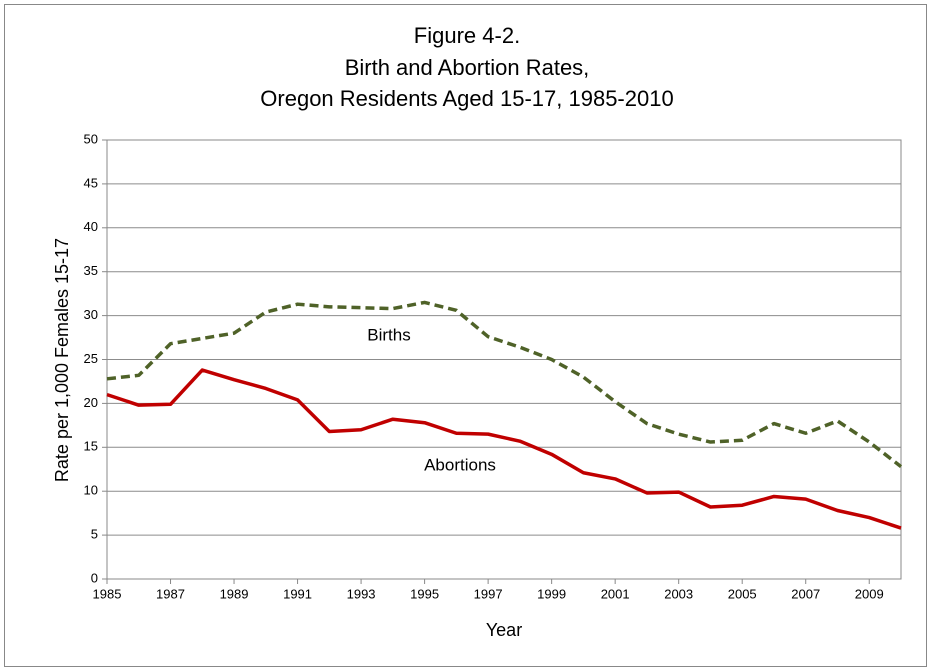 This screenshot has height=671, width=931. I want to click on y-tick-label: 50, so click(91, 138).